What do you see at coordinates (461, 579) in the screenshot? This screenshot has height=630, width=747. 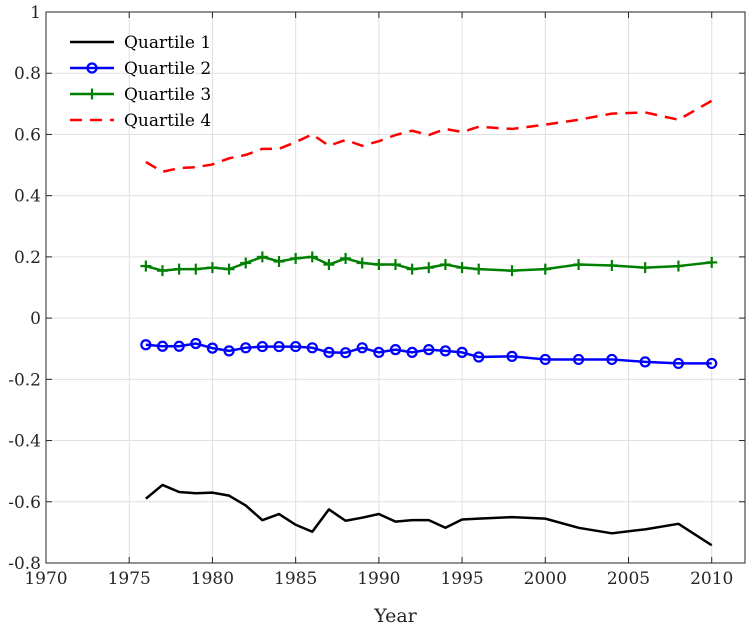 I see `x-tick-label: 1995` at bounding box center [461, 579].